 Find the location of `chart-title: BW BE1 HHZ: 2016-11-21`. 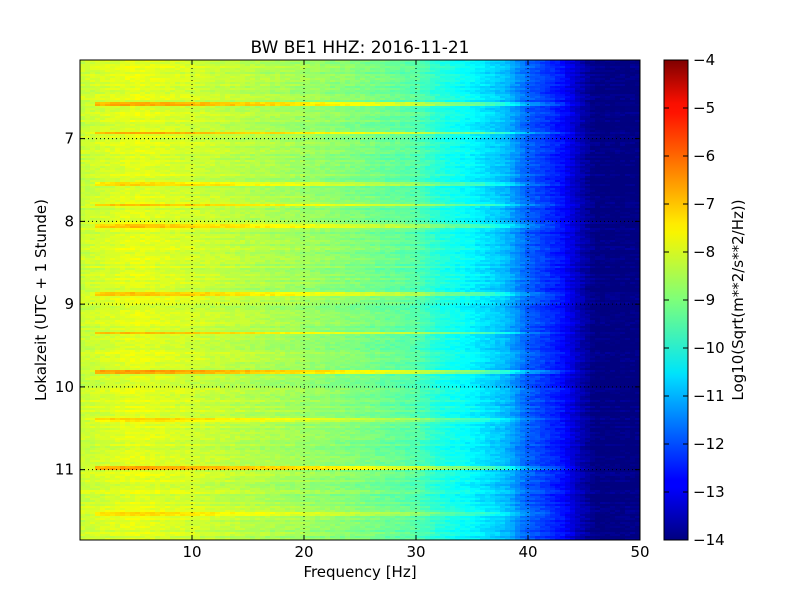

chart-title: BW BE1 HHZ: 2016-11-21 is located at coordinates (359, 48).